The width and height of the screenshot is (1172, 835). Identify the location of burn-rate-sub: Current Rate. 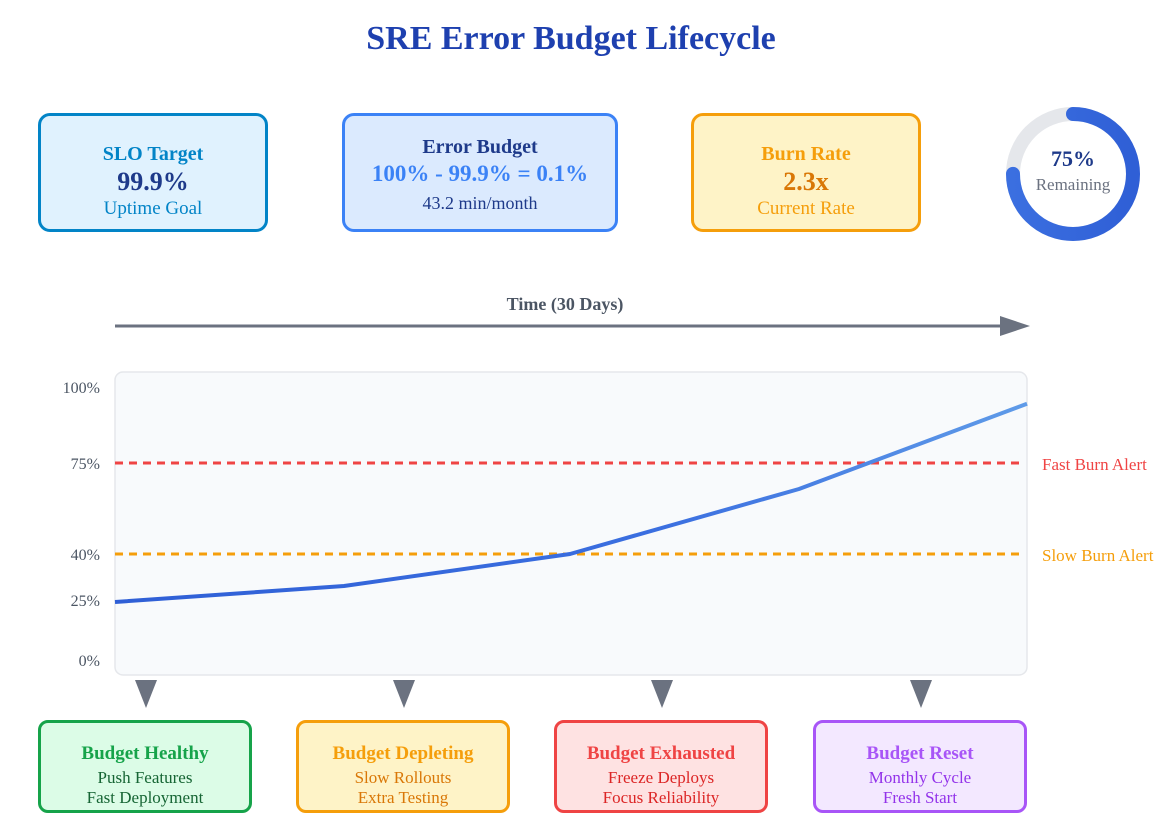
(806, 208).